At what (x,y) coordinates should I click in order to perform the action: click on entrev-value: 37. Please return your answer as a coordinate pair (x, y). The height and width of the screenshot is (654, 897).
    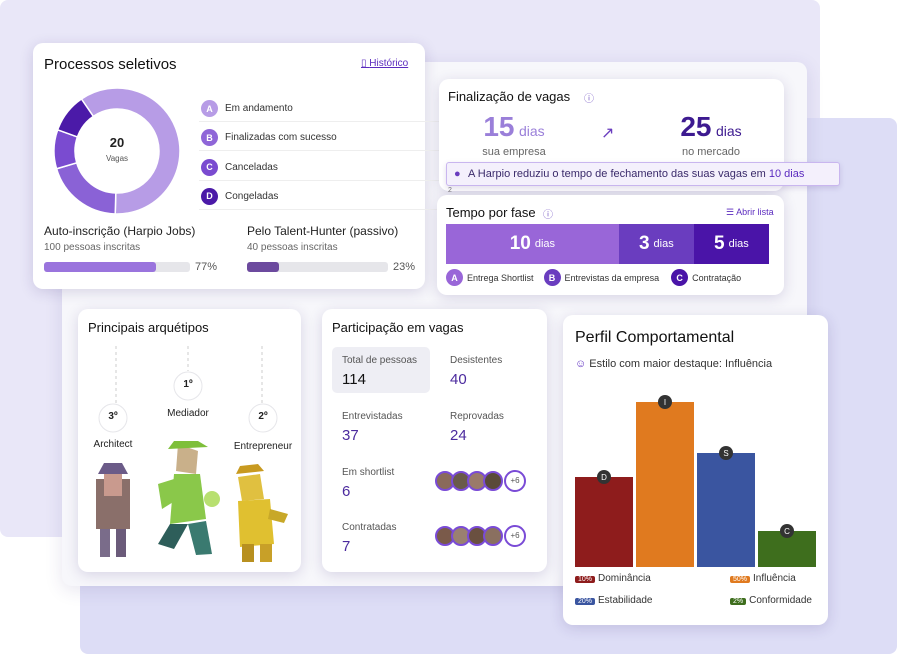
    Looking at the image, I should click on (350, 435).